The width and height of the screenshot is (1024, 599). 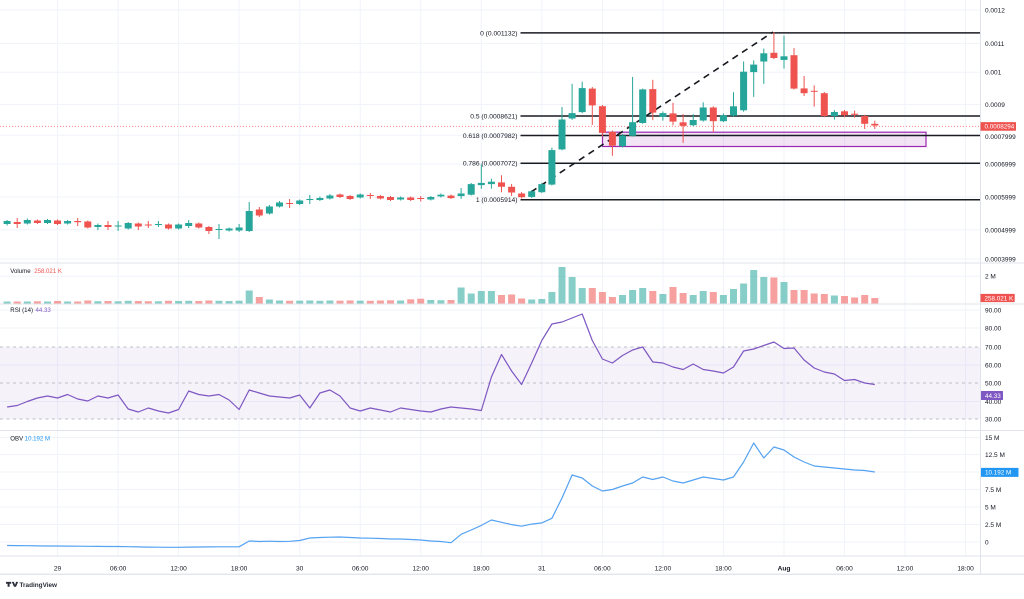 What do you see at coordinates (17, 438) in the screenshot?
I see `svg-text: OBV` at bounding box center [17, 438].